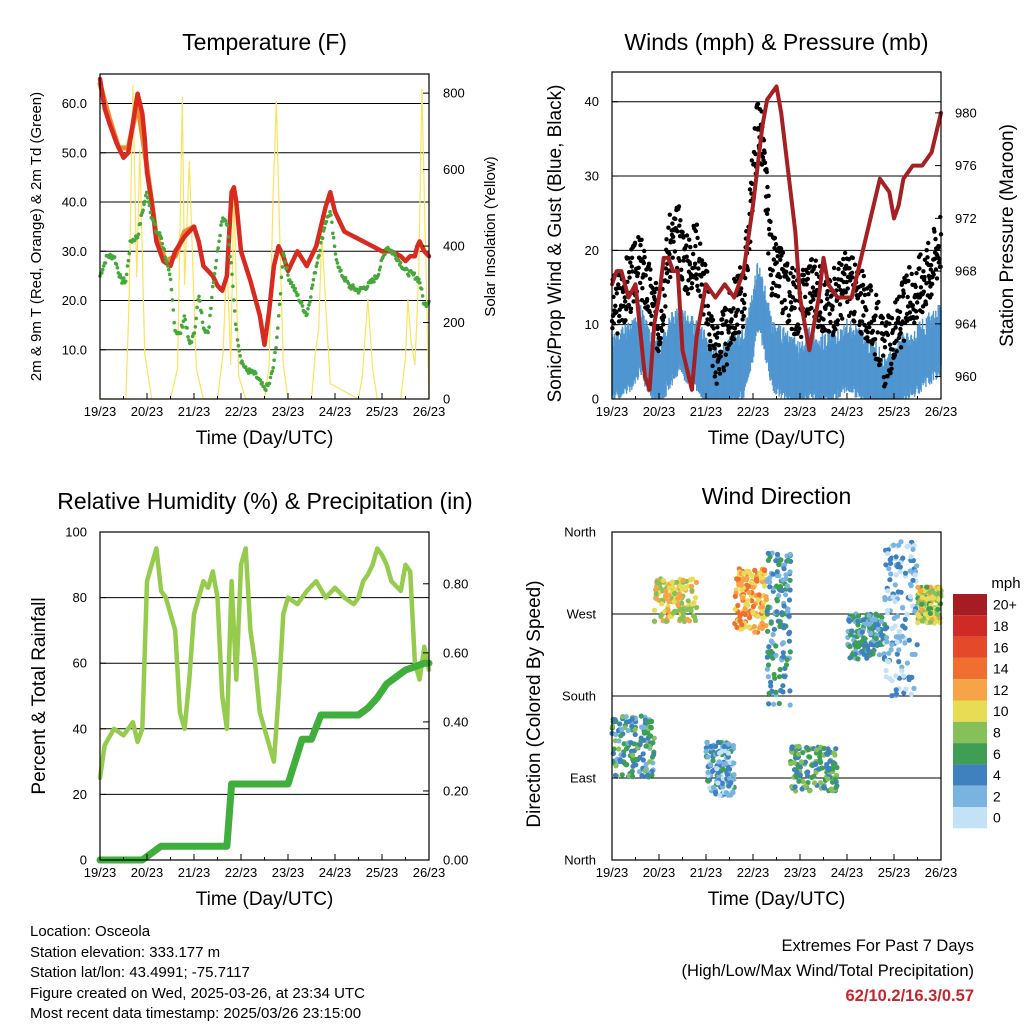  I want to click on temperature-ytick-label: 50.0, so click(74, 152).